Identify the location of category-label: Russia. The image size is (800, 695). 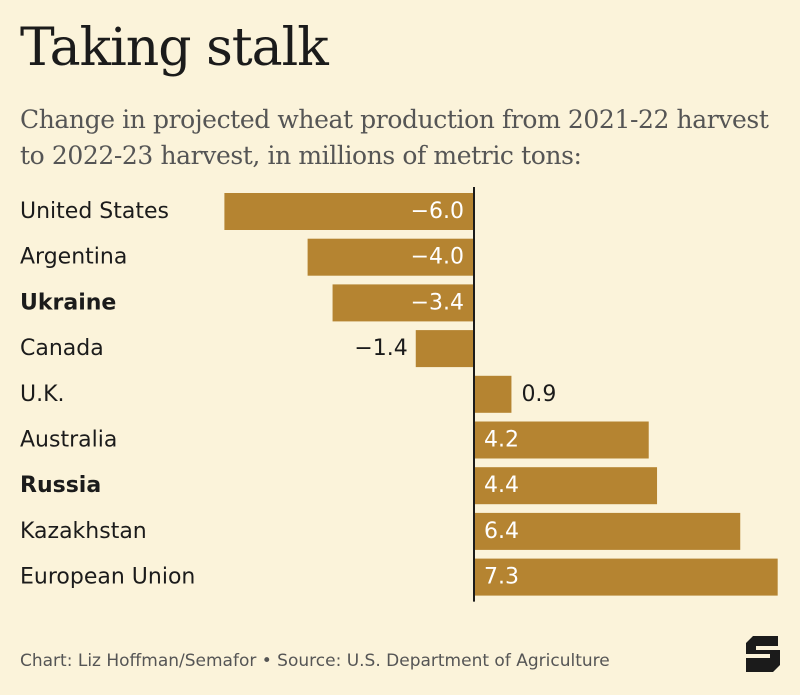
(60, 485).